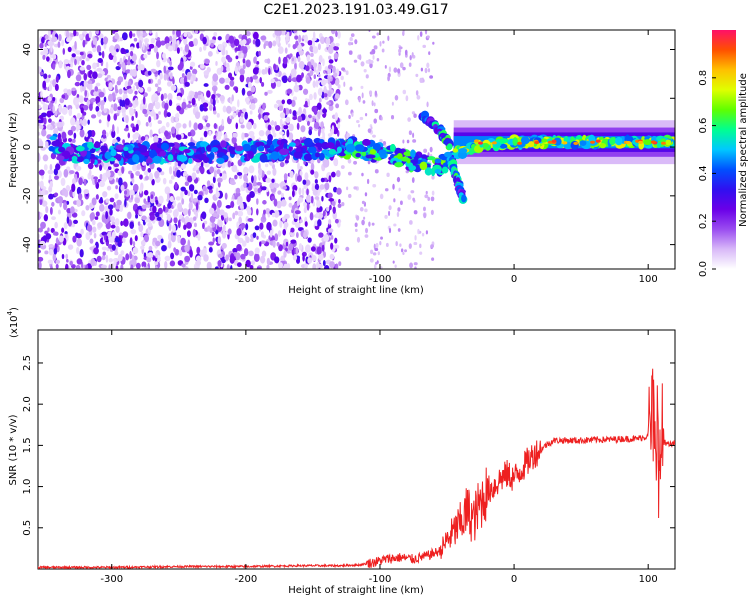  What do you see at coordinates (27, 49) in the screenshot?
I see `spectrogram-y-tick-label: 40` at bounding box center [27, 49].